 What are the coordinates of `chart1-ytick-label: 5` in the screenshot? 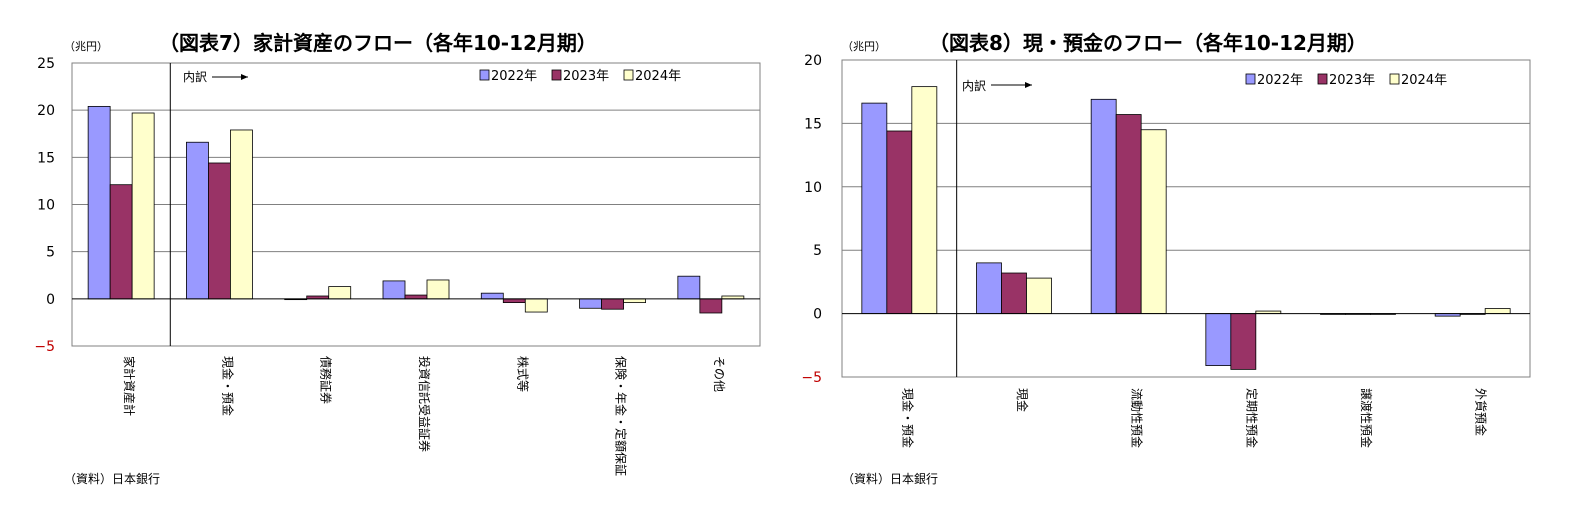 It's located at (50, 253).